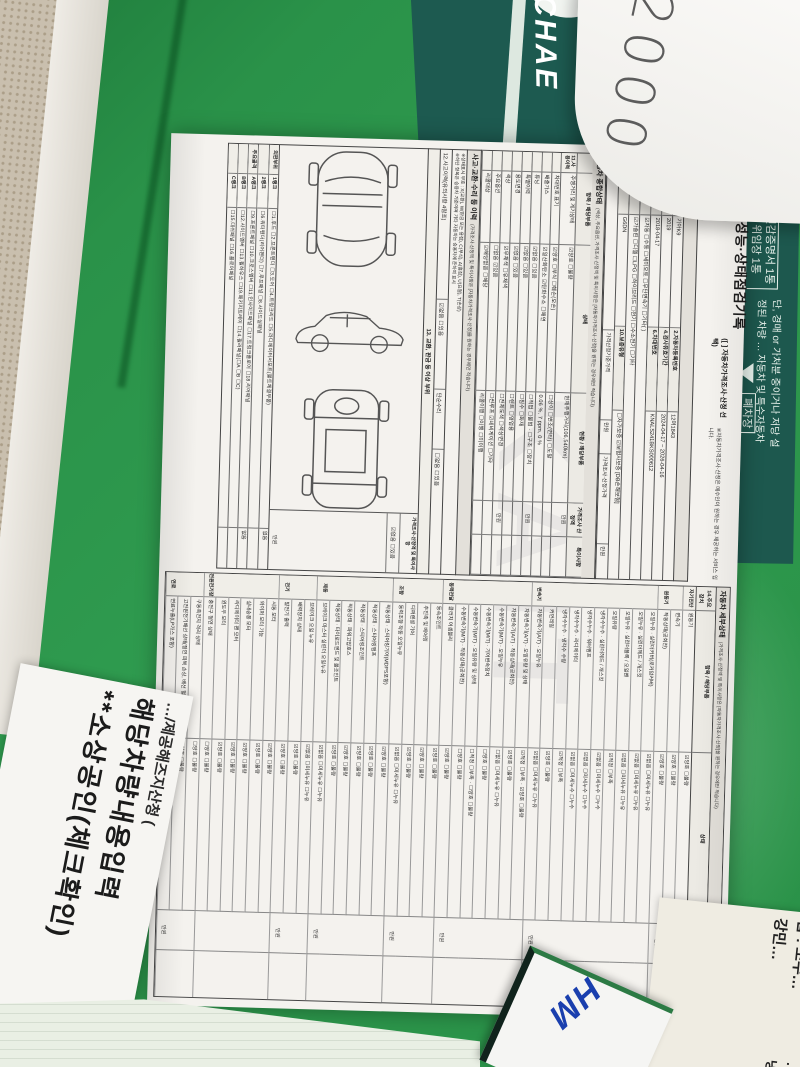  I want to click on detail-group: 변속기, so click(538, 594).